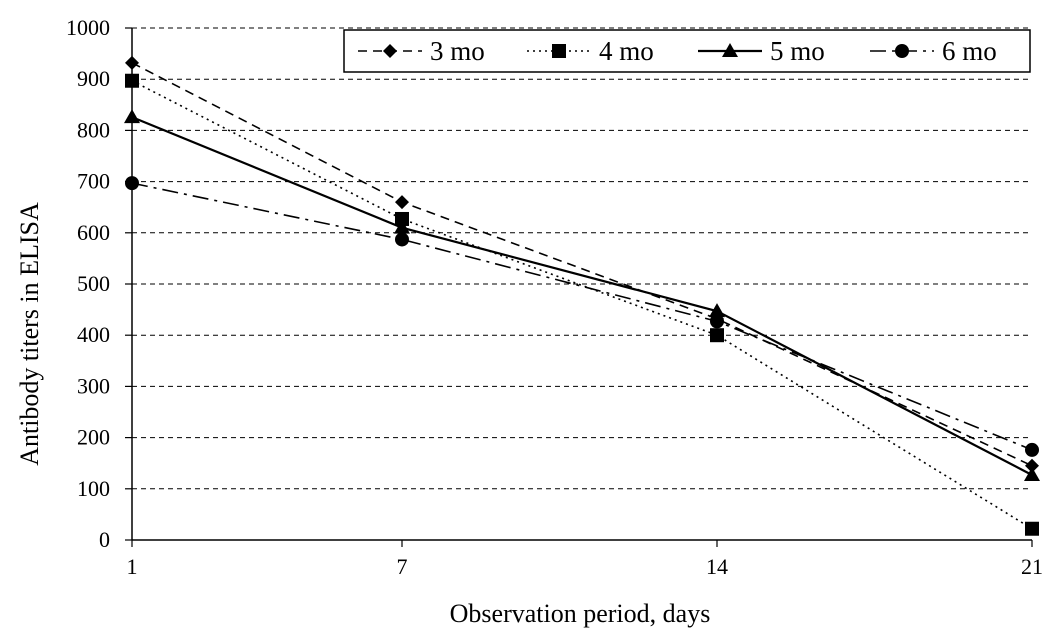 This screenshot has height=633, width=1043. Describe the element at coordinates (933, 51) in the screenshot. I see `legend-item: 6 mo` at that location.